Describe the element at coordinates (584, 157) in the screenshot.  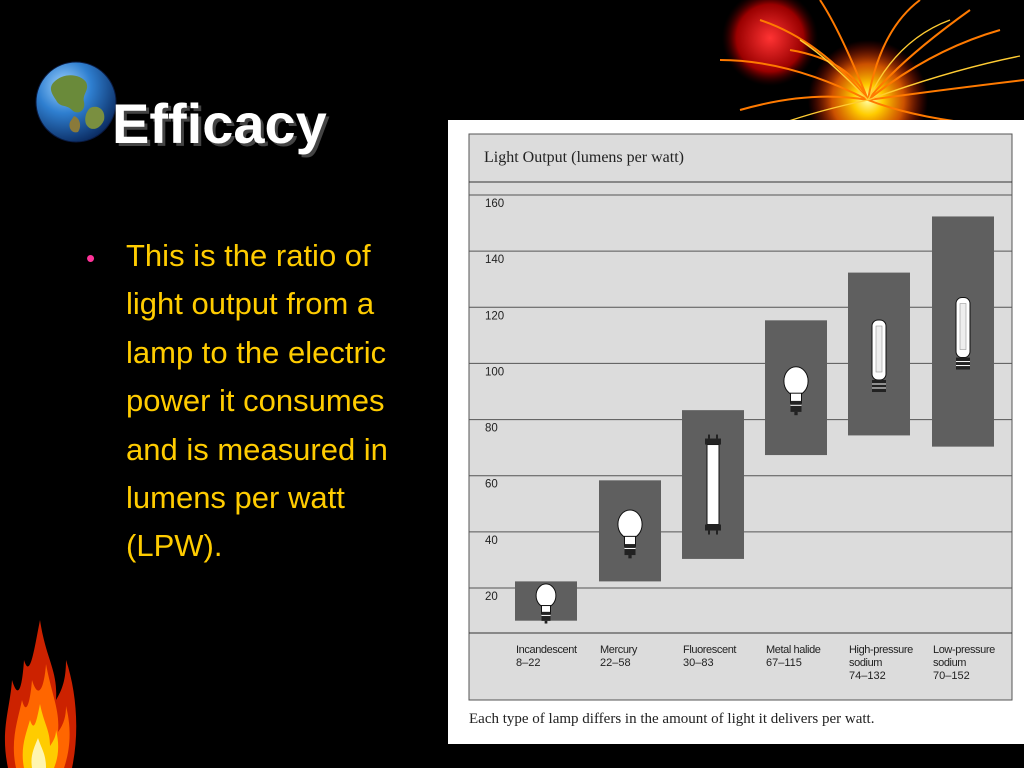
I see `chart-title: Light Output (lumens per watt)` at that location.